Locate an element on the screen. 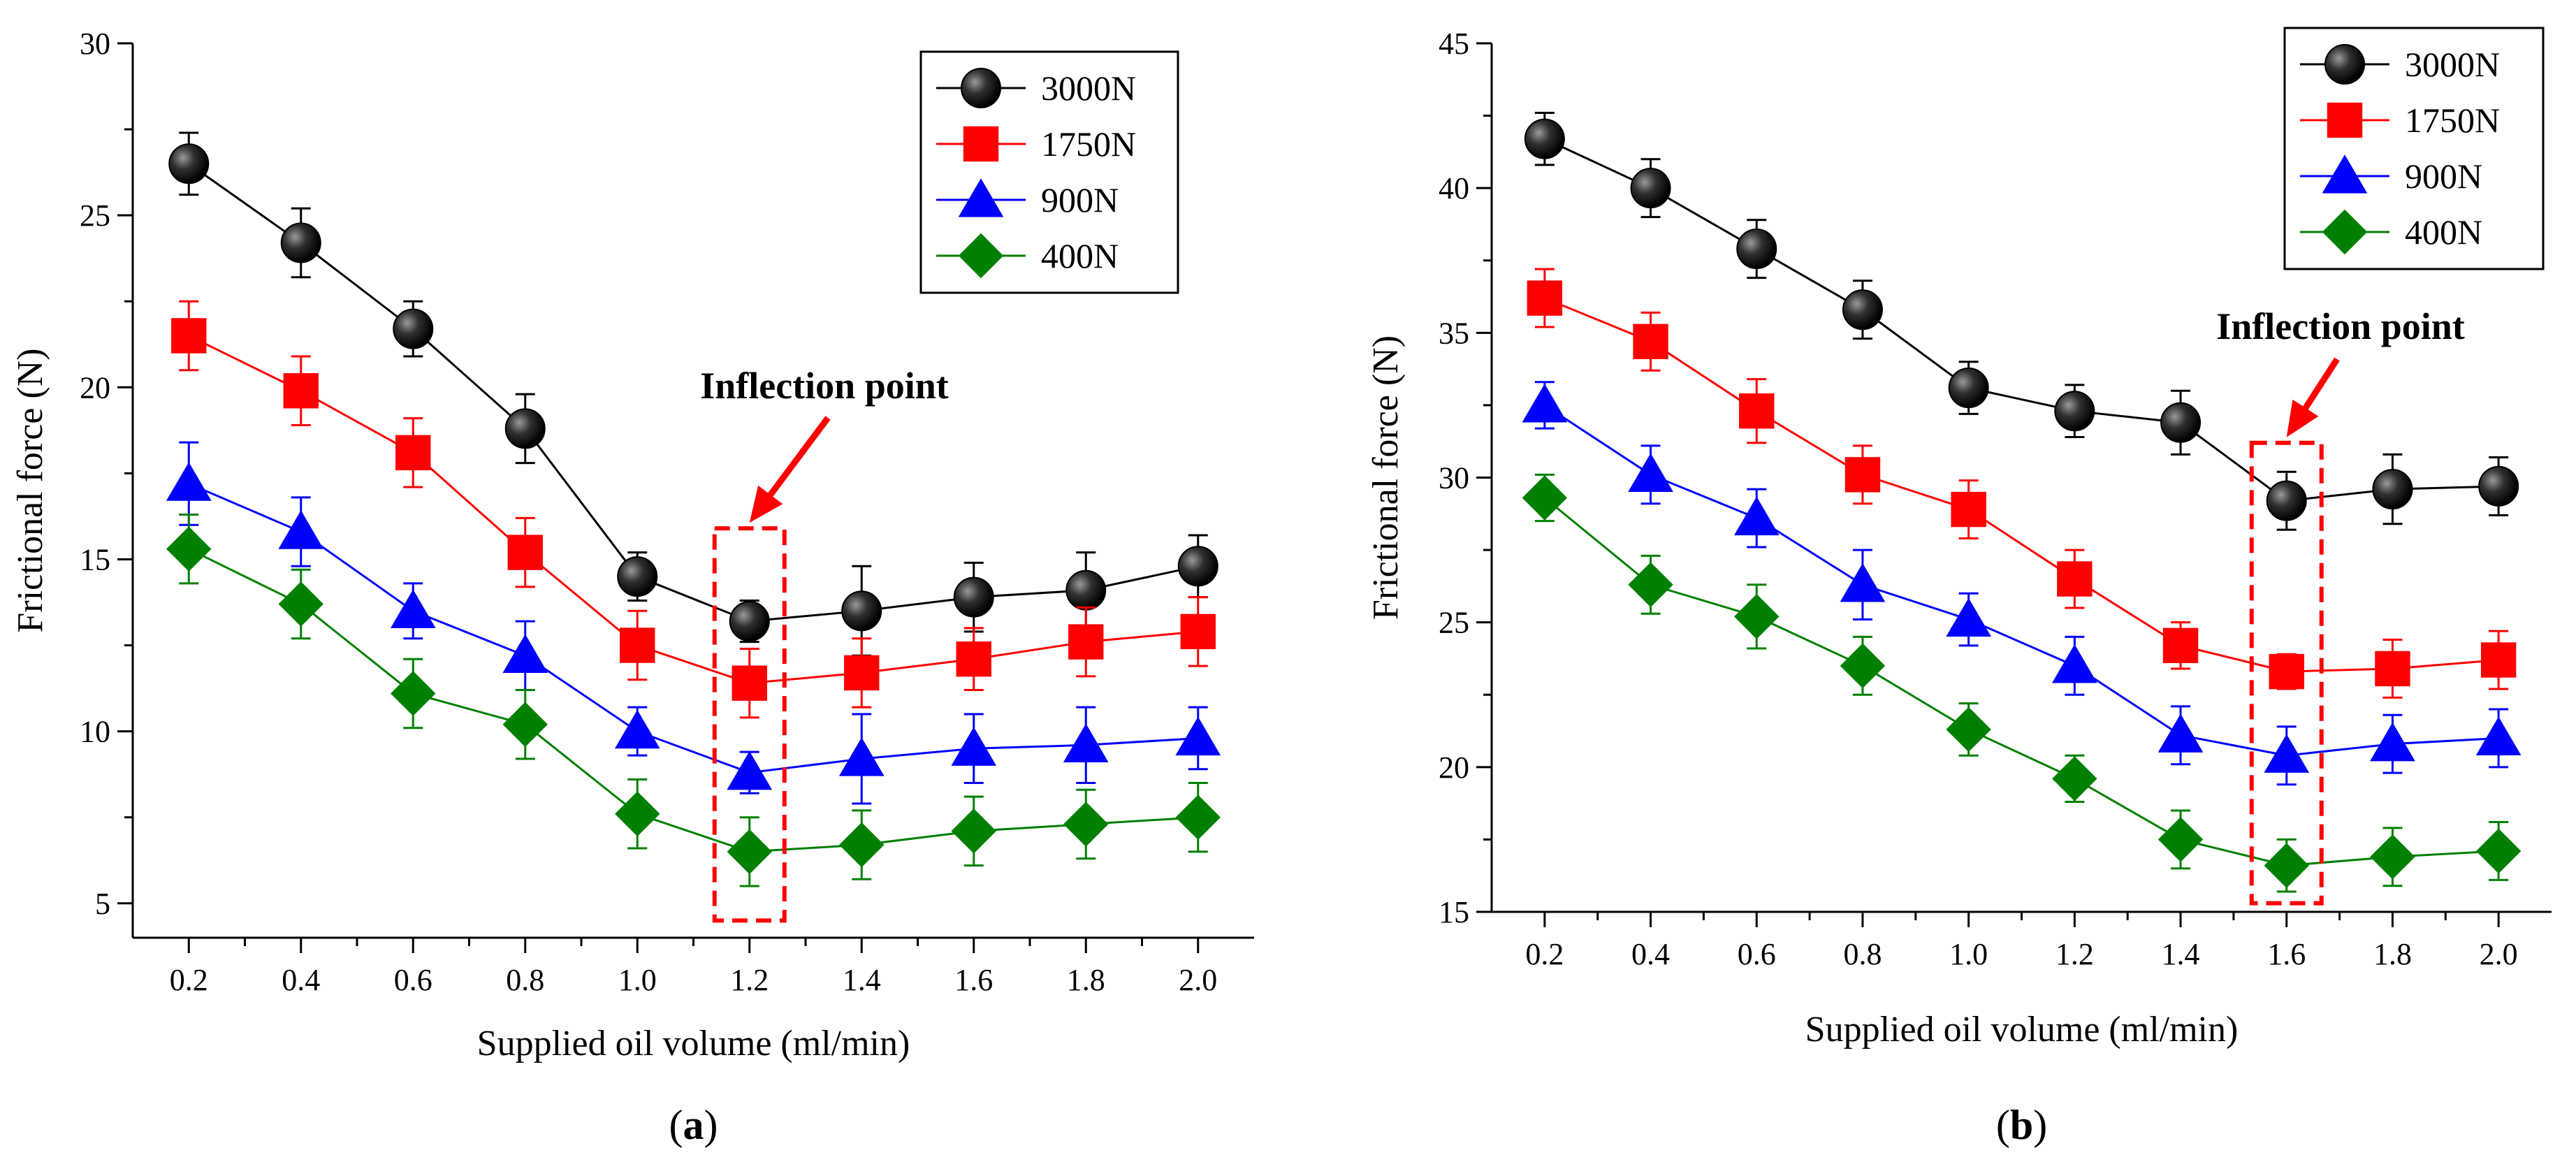 The image size is (2576, 1169). legend-label: 3000N is located at coordinates (2452, 64).